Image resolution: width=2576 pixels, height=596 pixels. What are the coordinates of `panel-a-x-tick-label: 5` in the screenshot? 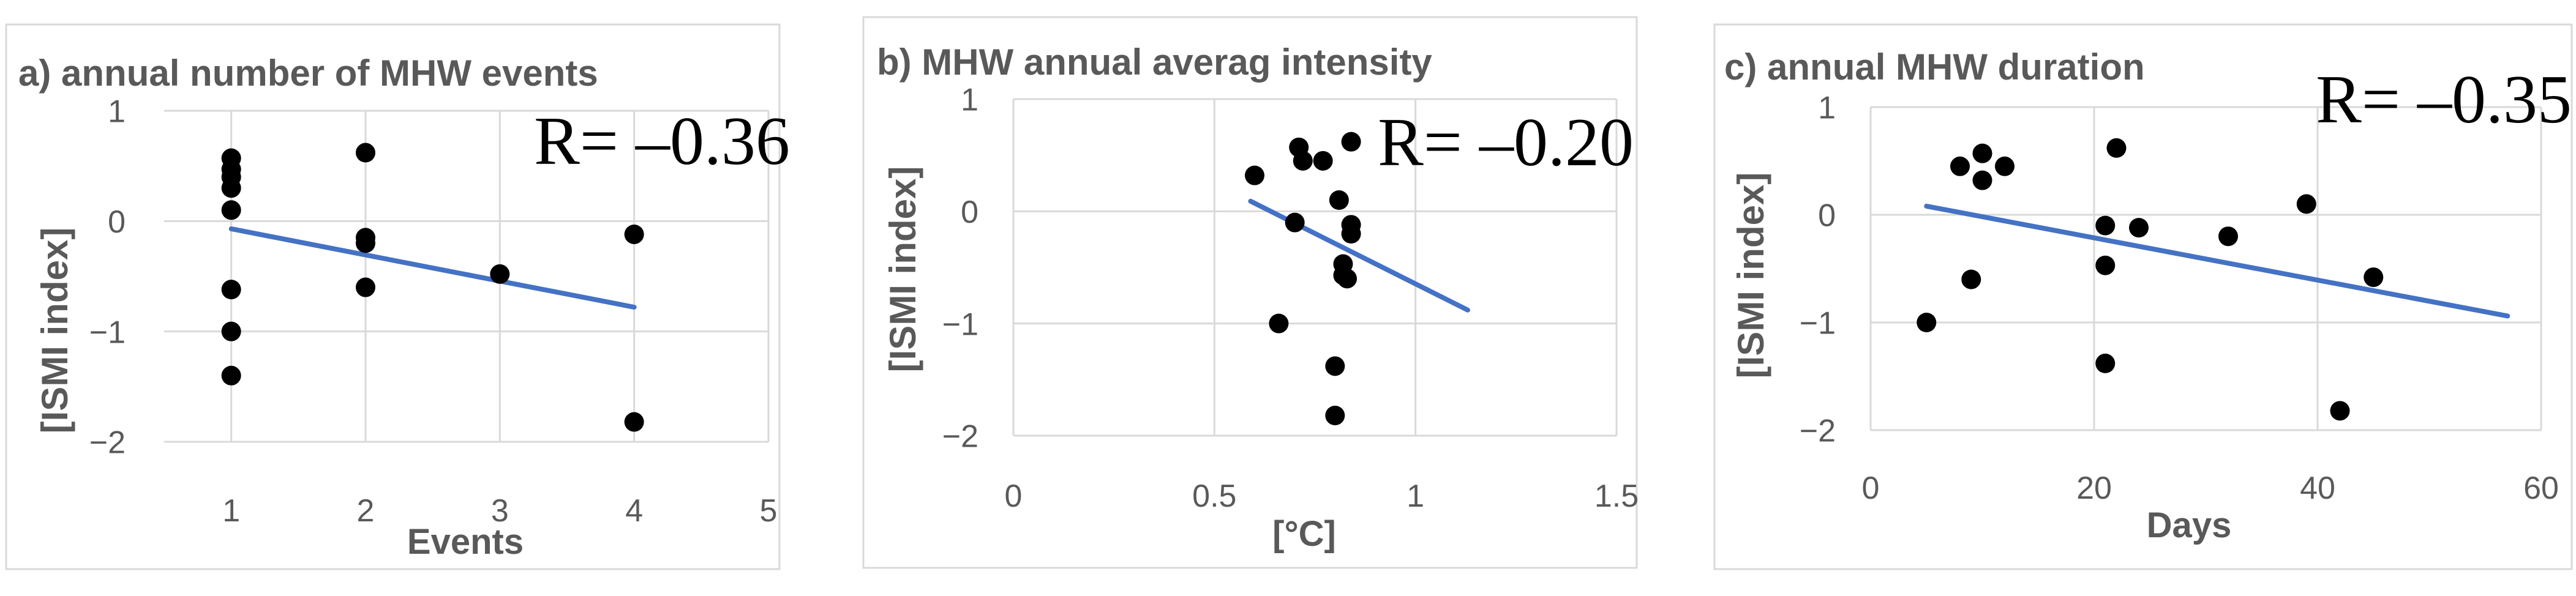 It's located at (769, 511).